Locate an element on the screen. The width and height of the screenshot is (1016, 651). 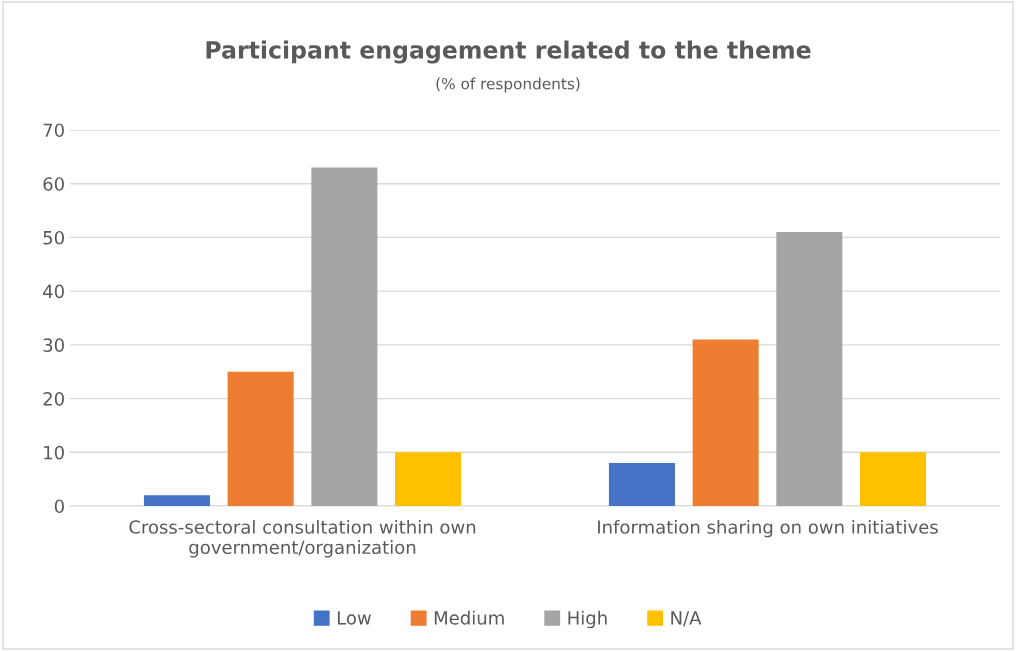
y-tick-label: 40 is located at coordinates (53, 291).